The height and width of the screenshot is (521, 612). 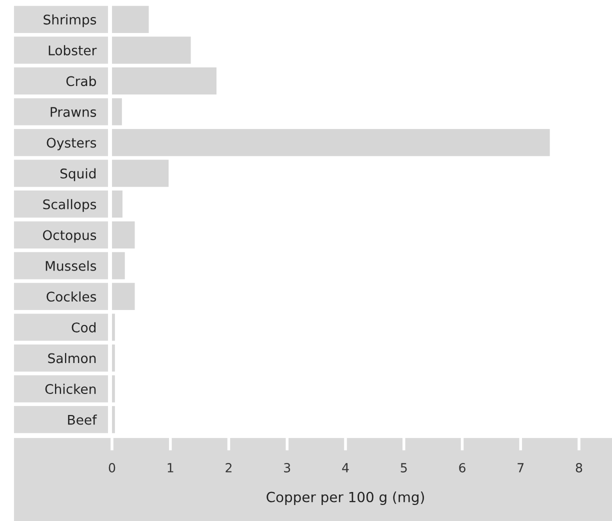 I want to click on x-tick-label: 3, so click(x=287, y=467).